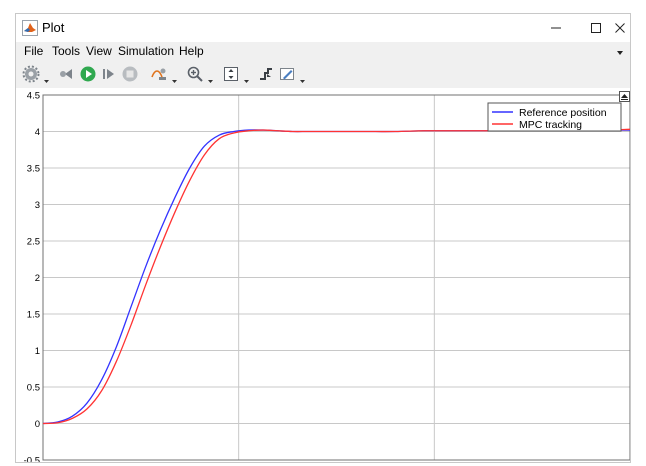 Image resolution: width=646 pixels, height=466 pixels. I want to click on maximize-button, so click(596, 28).